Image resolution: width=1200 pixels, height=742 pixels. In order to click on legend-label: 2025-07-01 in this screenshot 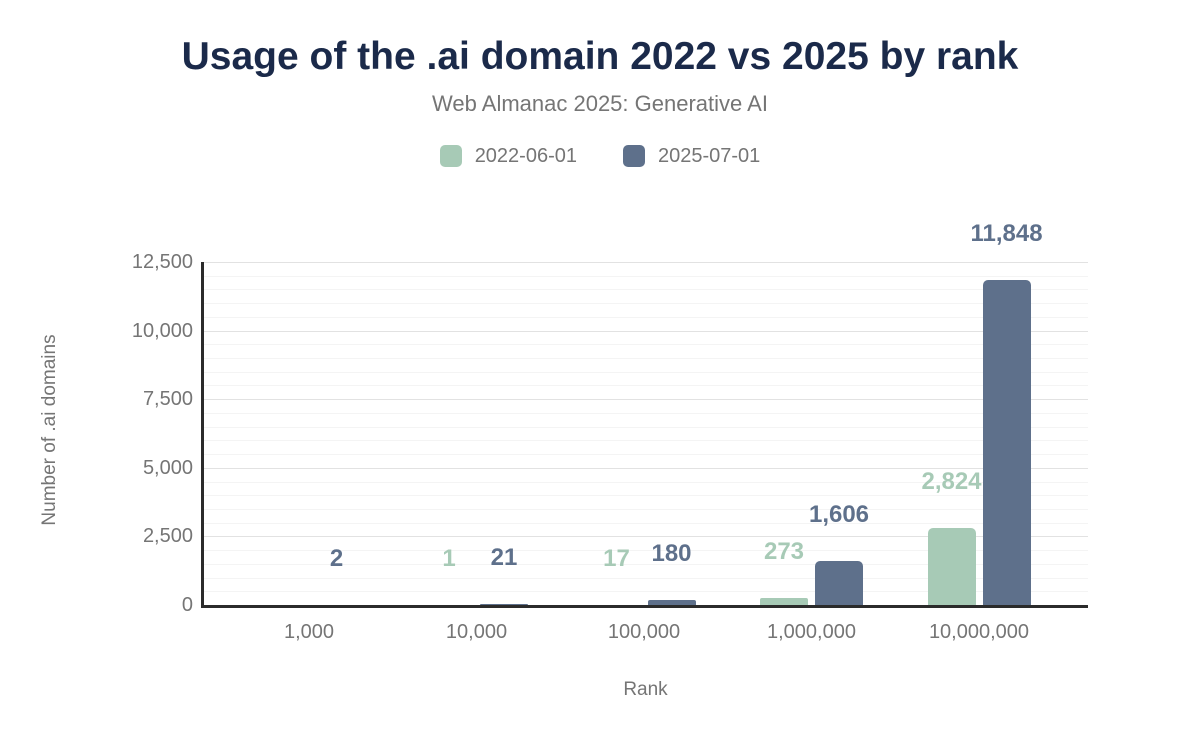, I will do `click(709, 155)`.